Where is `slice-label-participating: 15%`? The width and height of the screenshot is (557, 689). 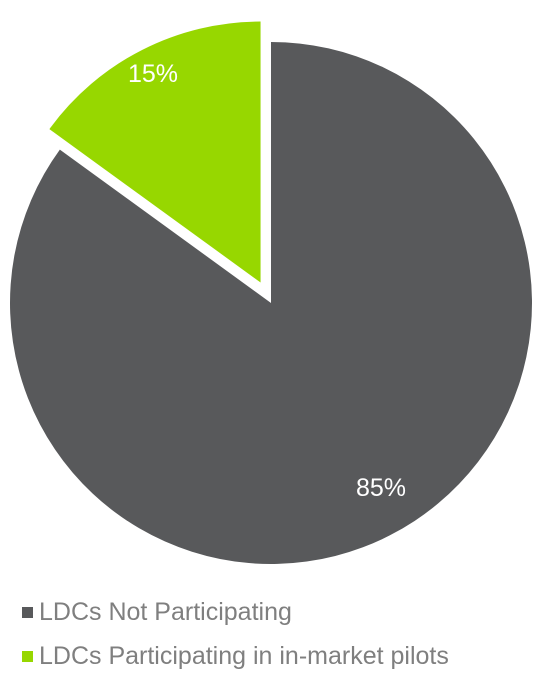
slice-label-participating: 15% is located at coordinates (153, 74).